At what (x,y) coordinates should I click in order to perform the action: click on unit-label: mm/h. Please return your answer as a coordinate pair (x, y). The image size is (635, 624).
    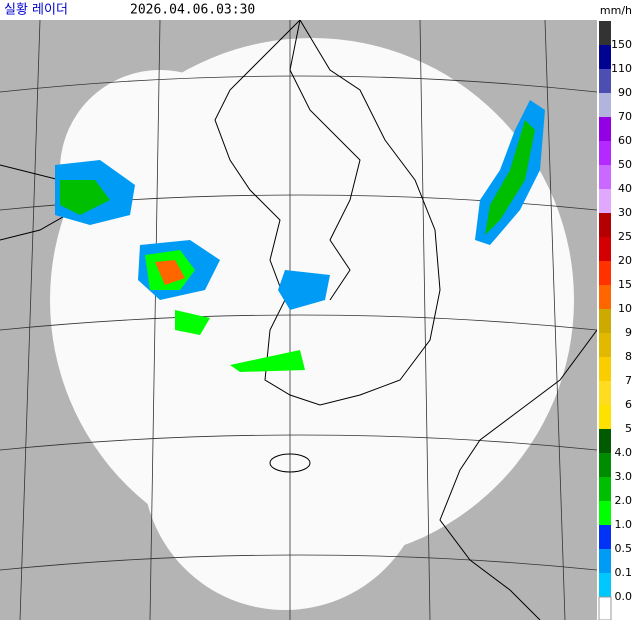
    Looking at the image, I should click on (616, 10).